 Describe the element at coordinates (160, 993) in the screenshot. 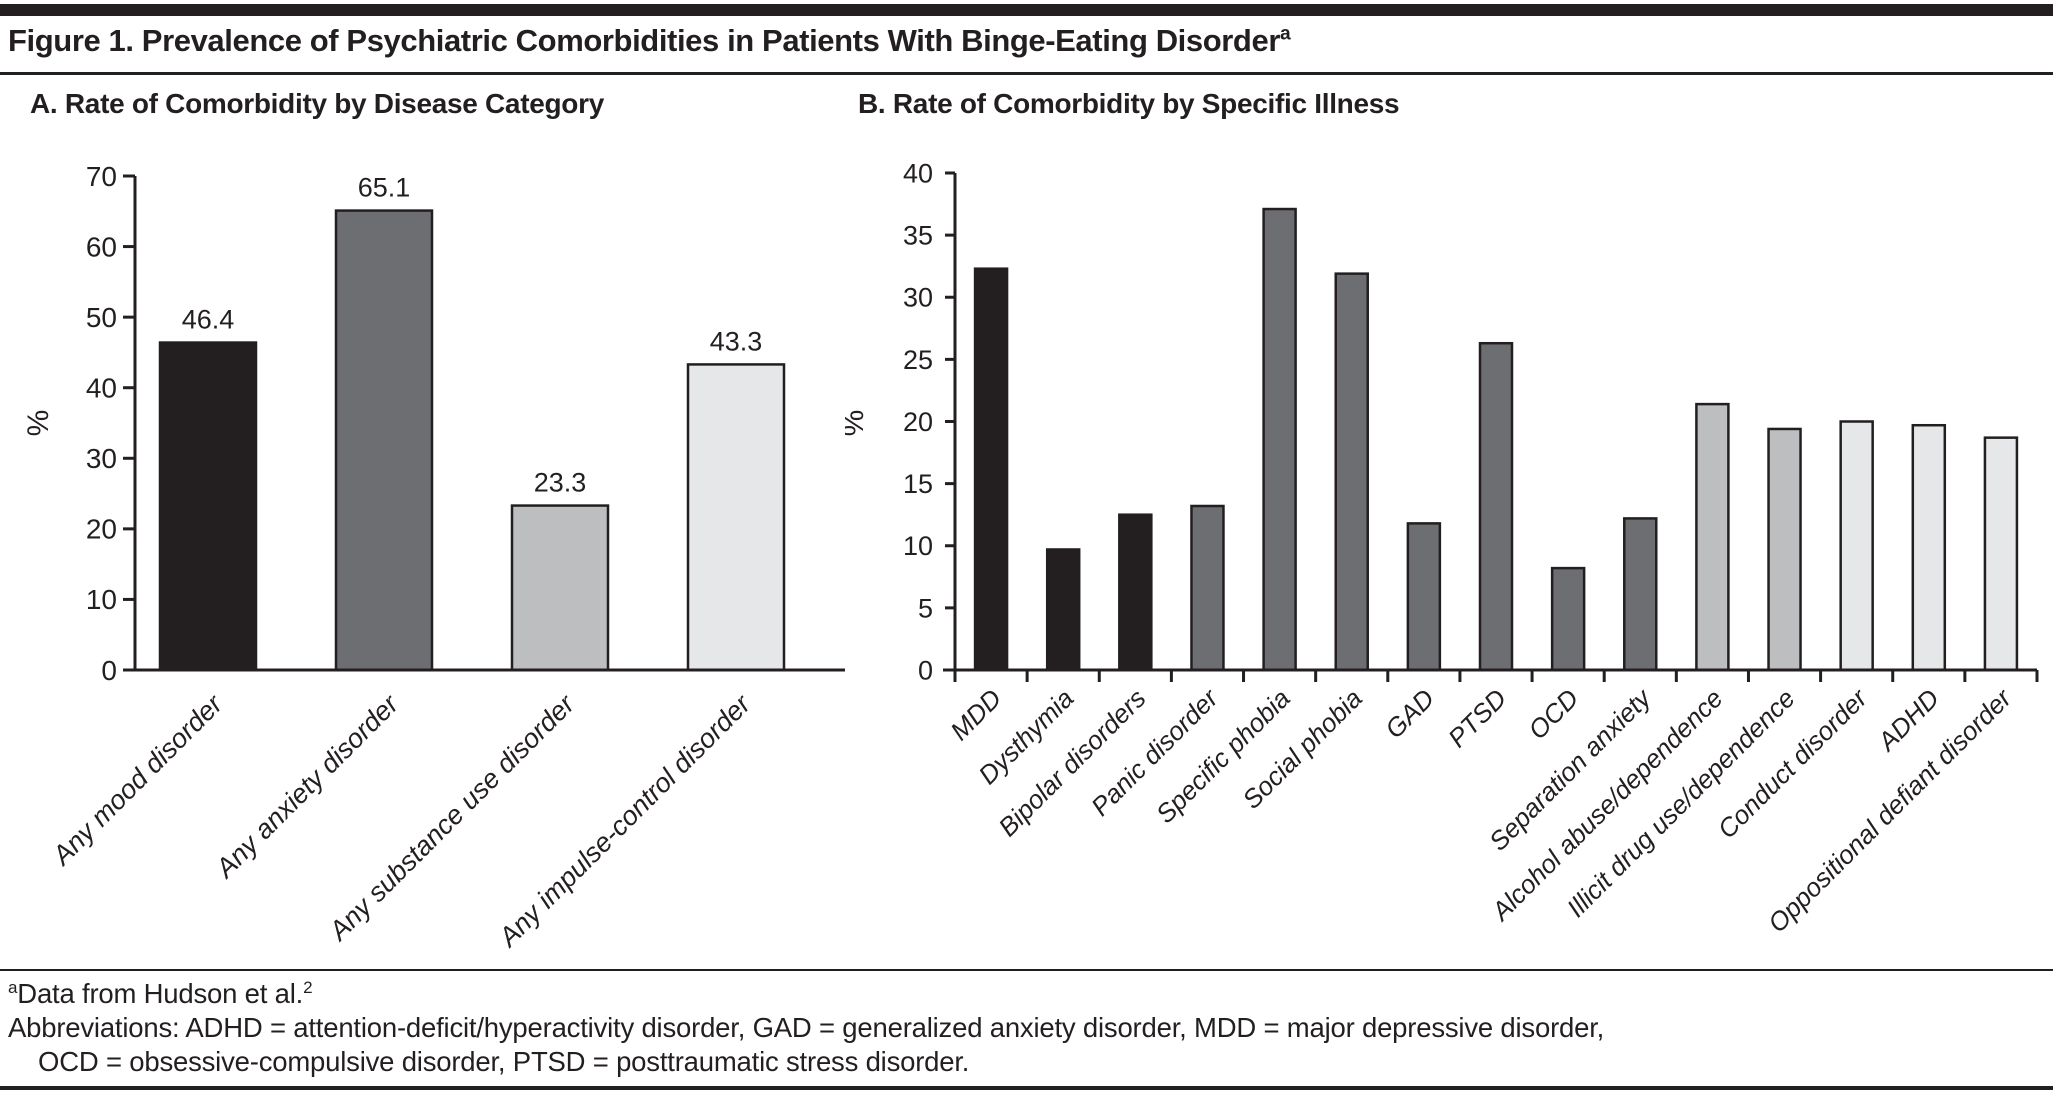

I see `footnote-source-text: Data from Hudson et al.` at that location.